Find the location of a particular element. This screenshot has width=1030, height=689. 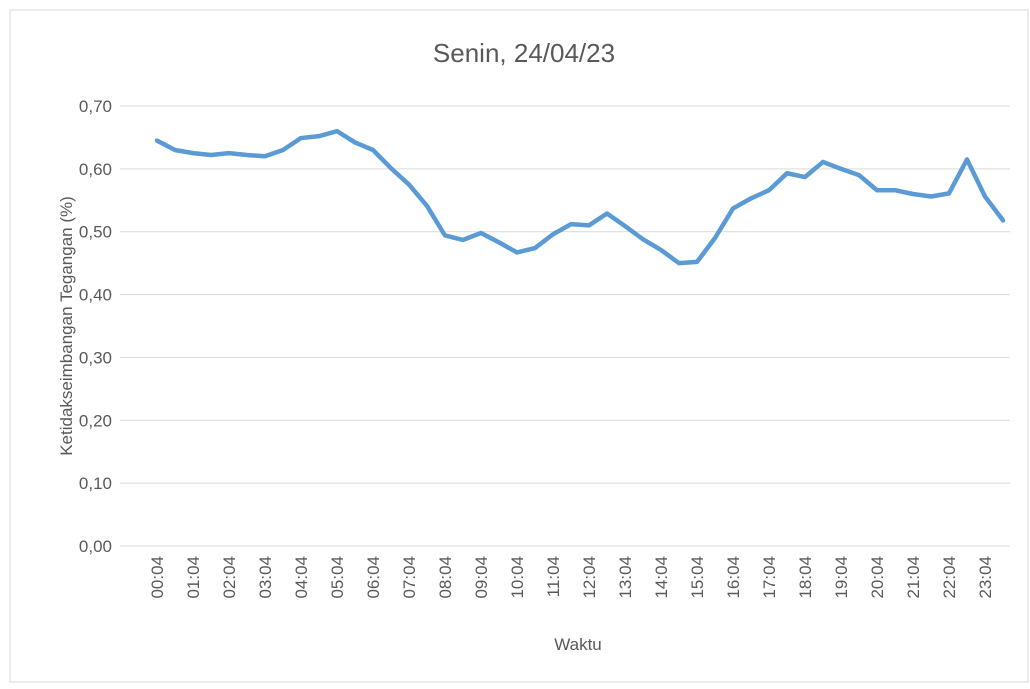

x-tick-label: 23:04 is located at coordinates (985, 577).